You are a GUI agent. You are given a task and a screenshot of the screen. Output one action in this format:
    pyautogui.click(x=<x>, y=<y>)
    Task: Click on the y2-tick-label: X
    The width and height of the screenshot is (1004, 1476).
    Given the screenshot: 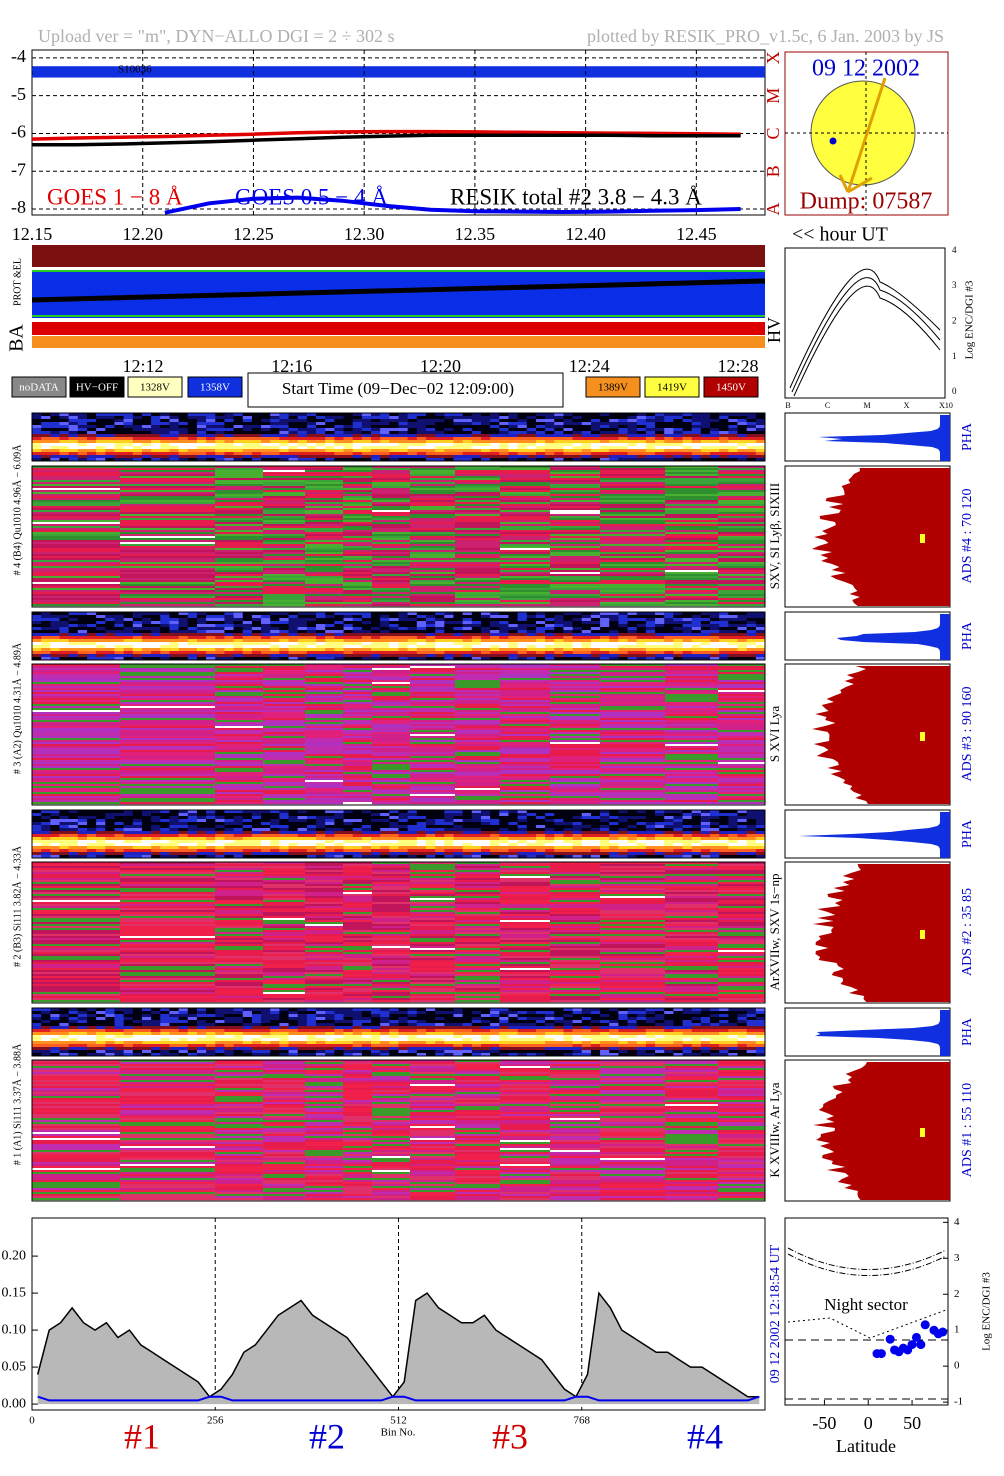 What is the action you would take?
    pyautogui.click(x=773, y=57)
    